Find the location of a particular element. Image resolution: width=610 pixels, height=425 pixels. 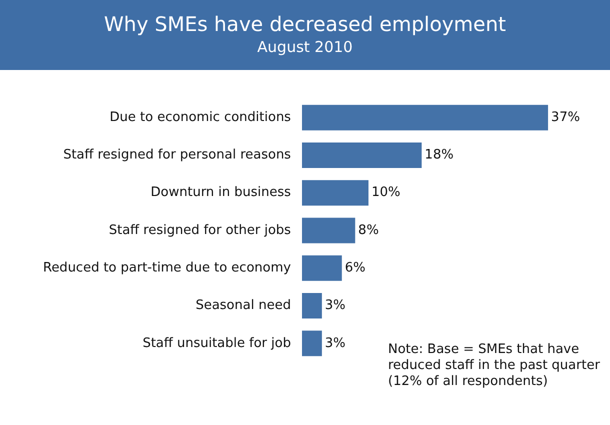

y-tick-label: Staff resigned for other jobs is located at coordinates (200, 230).